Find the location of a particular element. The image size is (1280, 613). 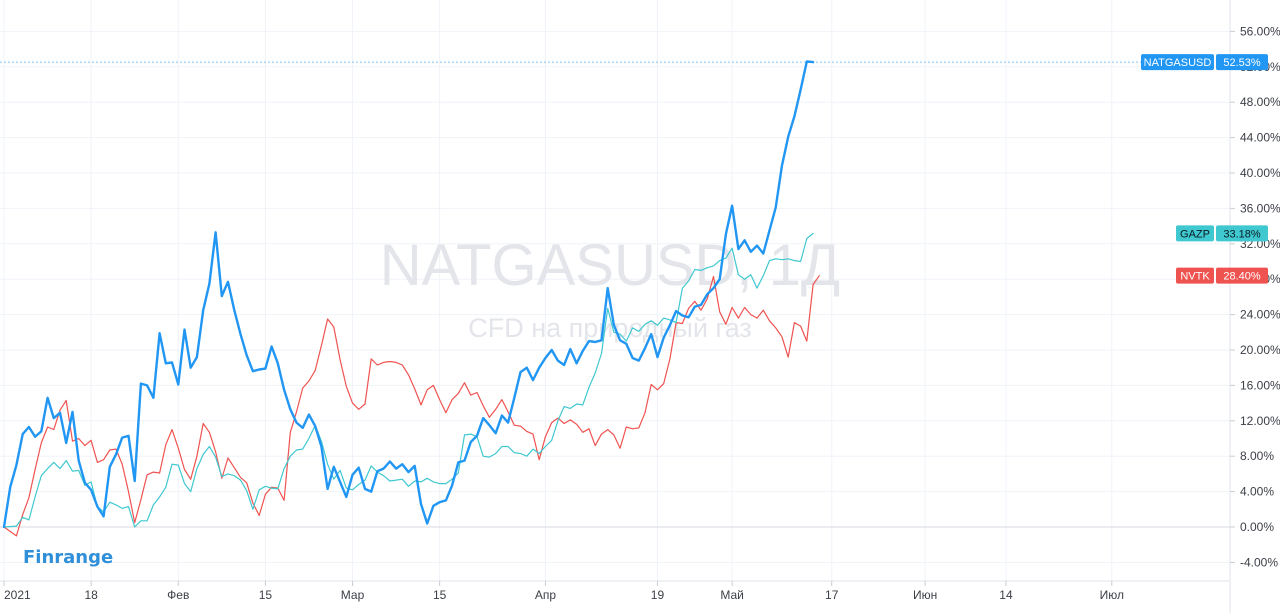

y-tick-label: 24.00% is located at coordinates (1260, 315).